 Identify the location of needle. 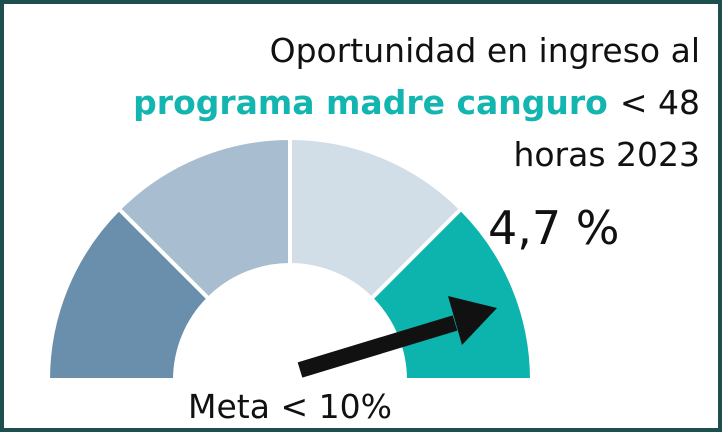
(397, 337).